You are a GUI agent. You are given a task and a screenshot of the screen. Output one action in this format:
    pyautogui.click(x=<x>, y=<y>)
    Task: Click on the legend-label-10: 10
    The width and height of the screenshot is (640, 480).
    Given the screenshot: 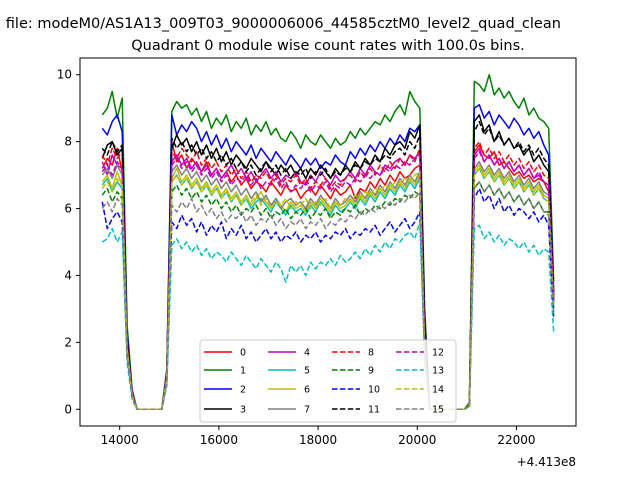 What is the action you would take?
    pyautogui.click(x=374, y=390)
    